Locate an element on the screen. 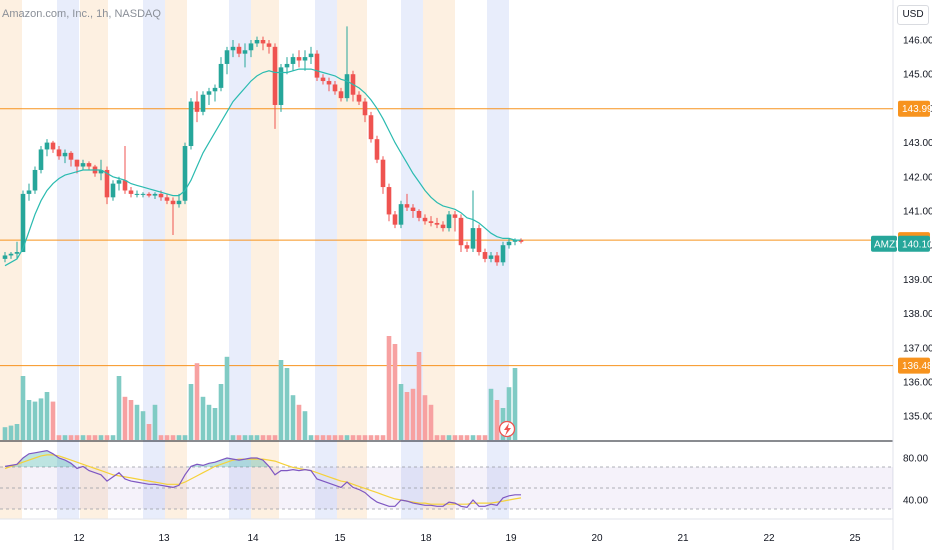 This screenshot has width=932, height=550. price-tick-label: 135.00 is located at coordinates (917, 417).